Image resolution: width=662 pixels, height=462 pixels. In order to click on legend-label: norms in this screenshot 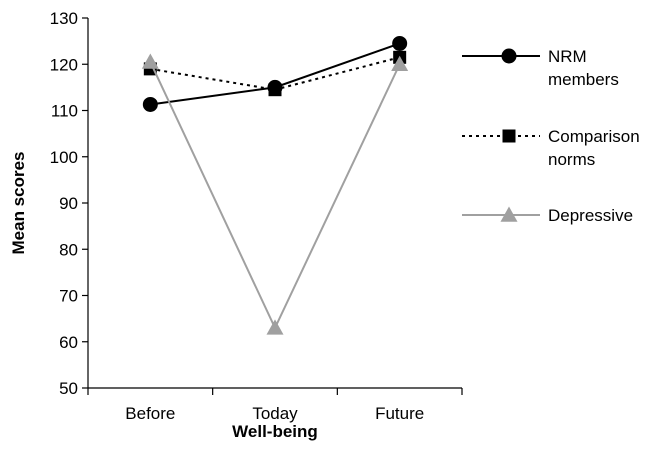, I will do `click(571, 159)`.